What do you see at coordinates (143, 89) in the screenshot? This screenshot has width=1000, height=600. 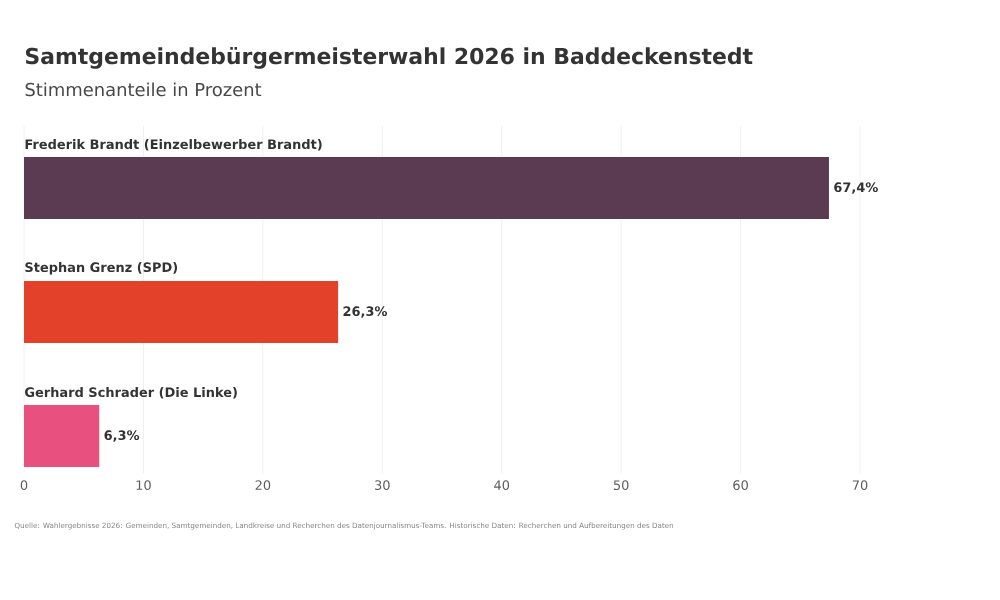 I see `chart-subtitle: Stimmenanteile in Prozent` at bounding box center [143, 89].